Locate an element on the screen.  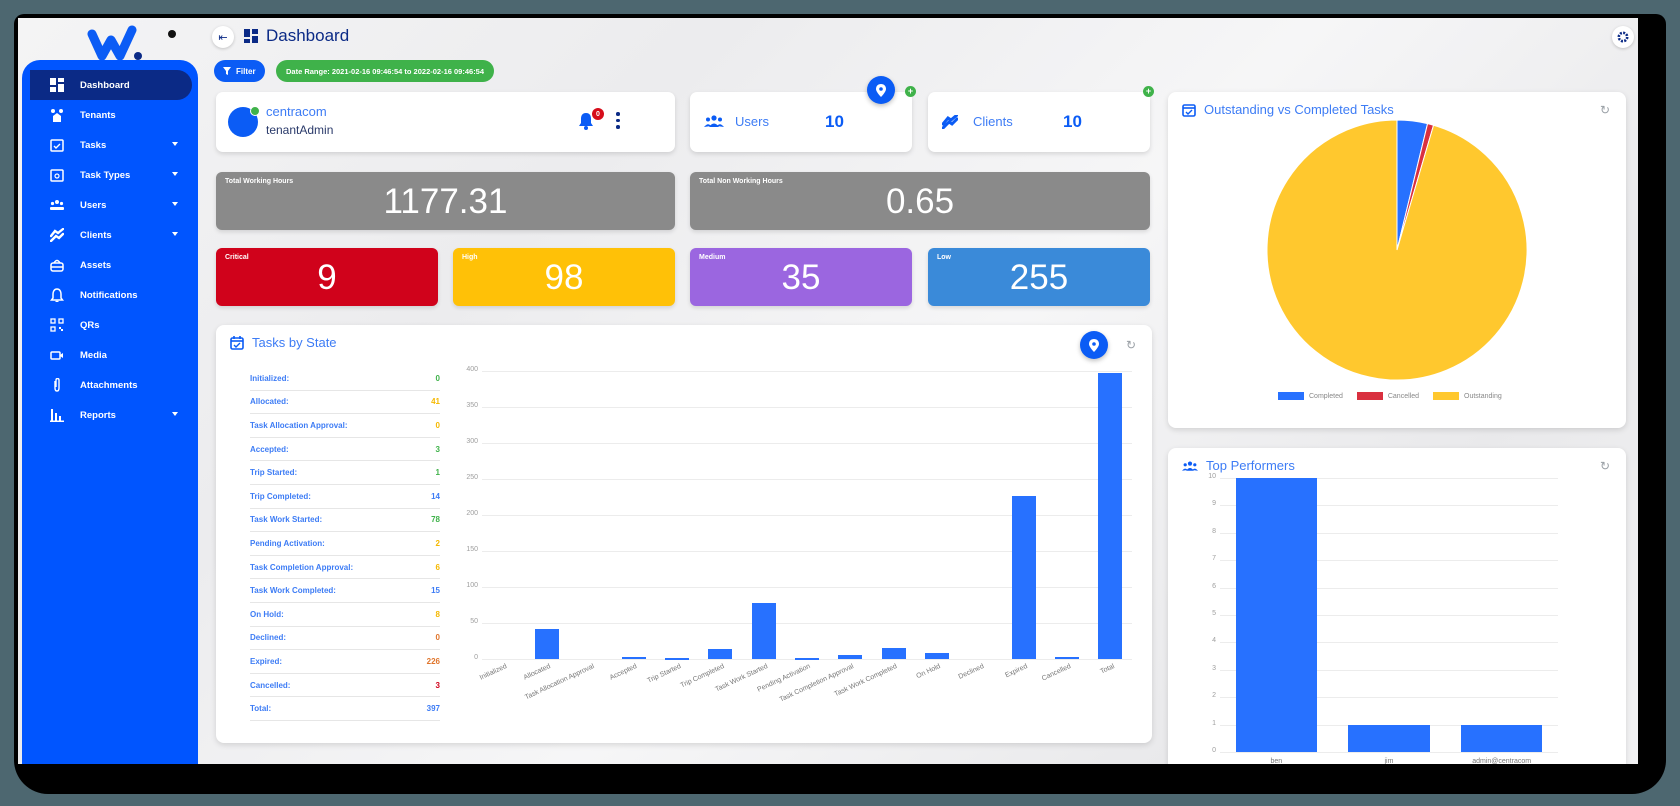
sidebar-item-attachments: Attachments is located at coordinates (110, 385).